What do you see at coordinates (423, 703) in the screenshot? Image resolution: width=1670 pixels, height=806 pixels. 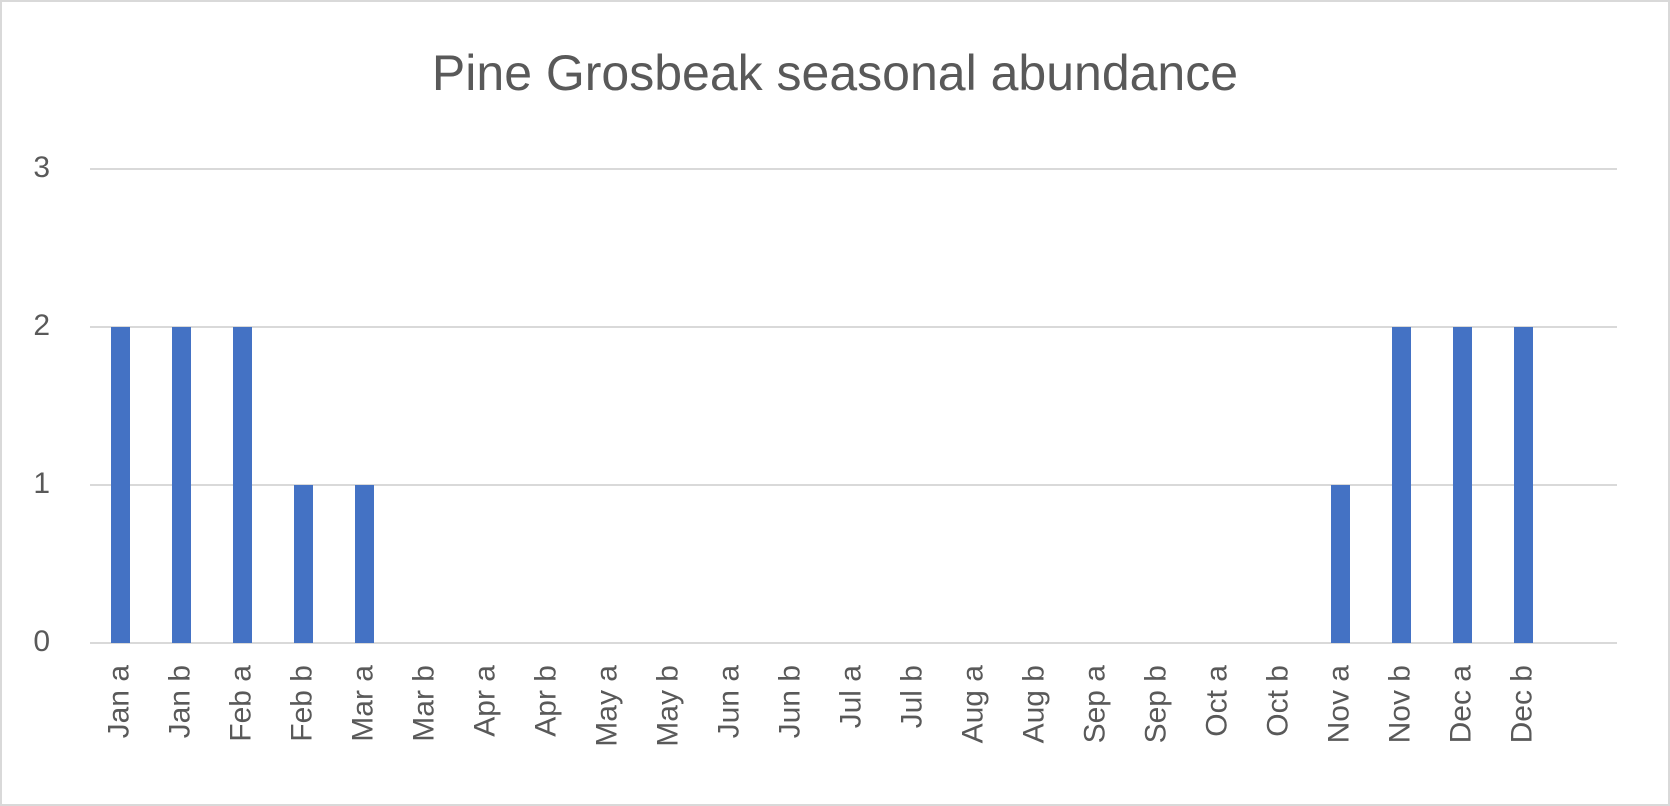 I see `x-tick-label: Mar b` at bounding box center [423, 703].